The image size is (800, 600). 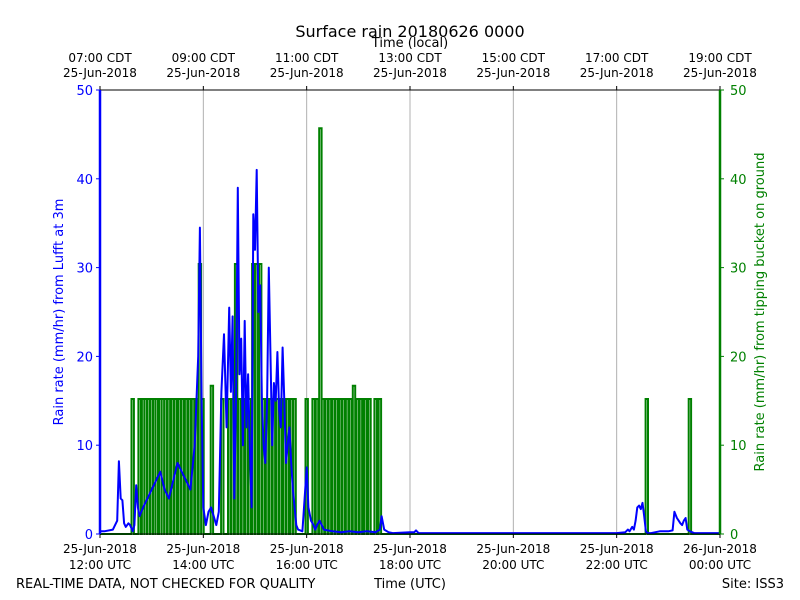 What do you see at coordinates (513, 565) in the screenshot?
I see `x-tick-label: 20:00 UTC` at bounding box center [513, 565].